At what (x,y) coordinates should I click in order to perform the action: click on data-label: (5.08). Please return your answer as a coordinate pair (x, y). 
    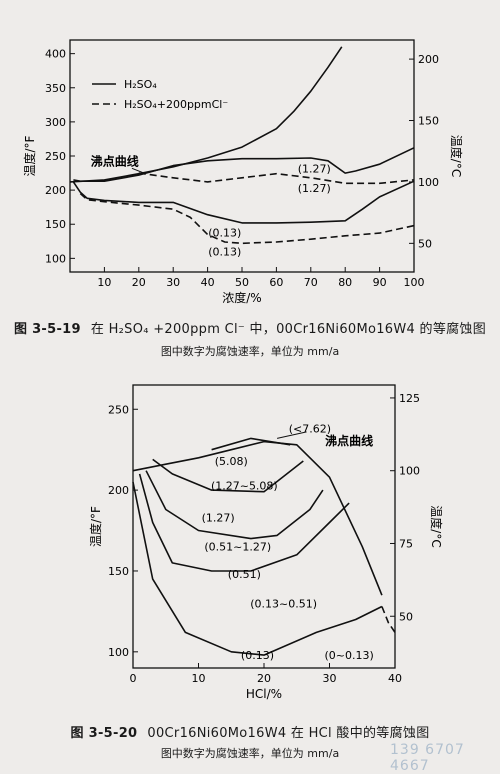
    Looking at the image, I should click on (231, 461).